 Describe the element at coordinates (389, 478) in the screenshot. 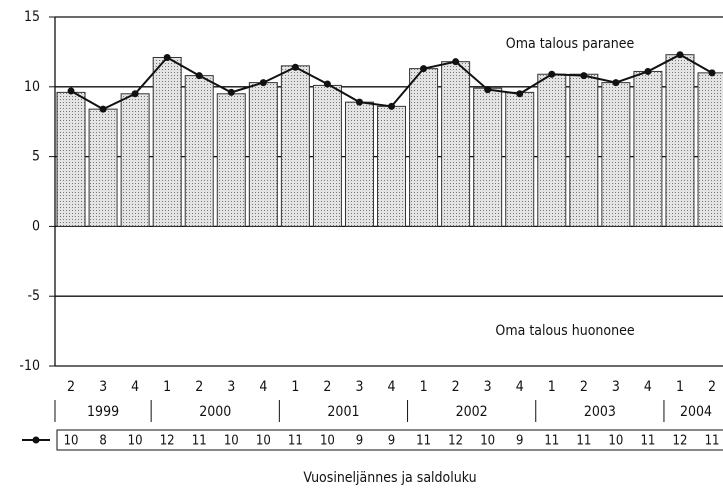

I see `x-axis-label: Vuosineljännes ja saldoluku` at that location.